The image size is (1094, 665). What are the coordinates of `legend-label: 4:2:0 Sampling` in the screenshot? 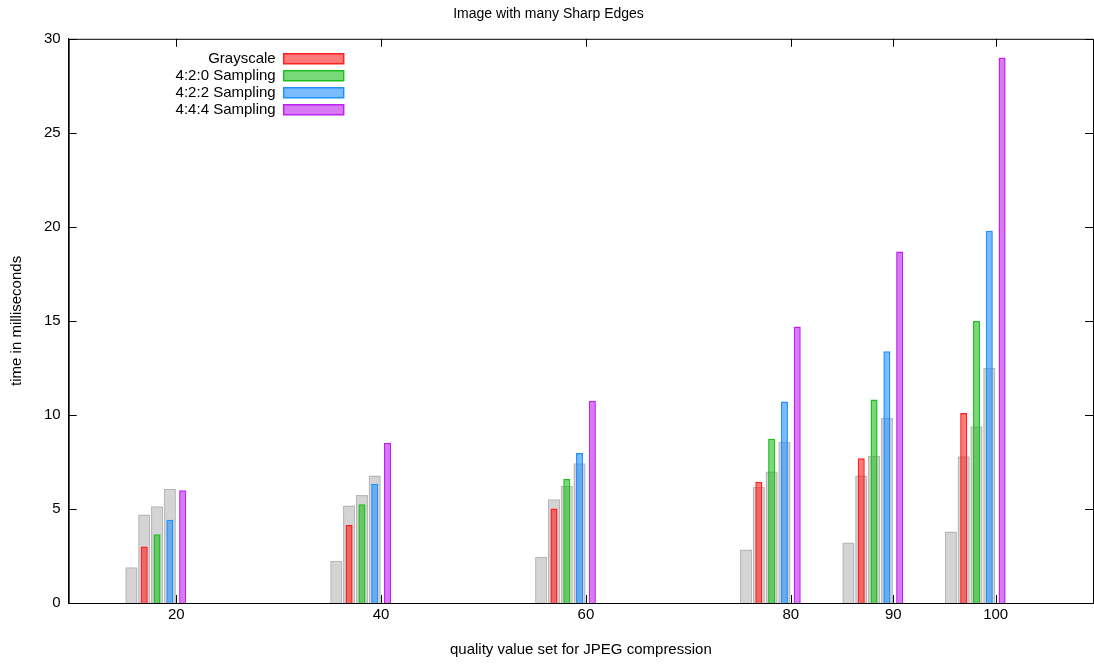 It's located at (225, 74).